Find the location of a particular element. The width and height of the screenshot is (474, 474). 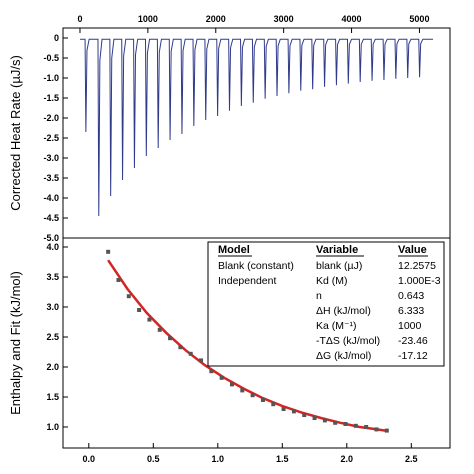

bottom-y-tick-label: 1.0 is located at coordinates (52, 427).